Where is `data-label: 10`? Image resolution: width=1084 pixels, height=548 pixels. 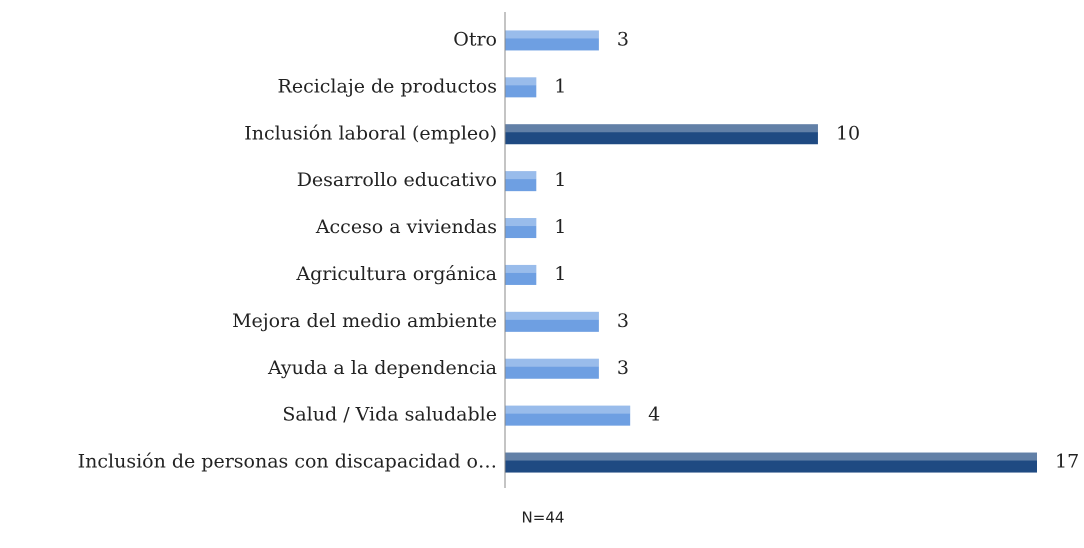 data-label: 10 is located at coordinates (848, 133).